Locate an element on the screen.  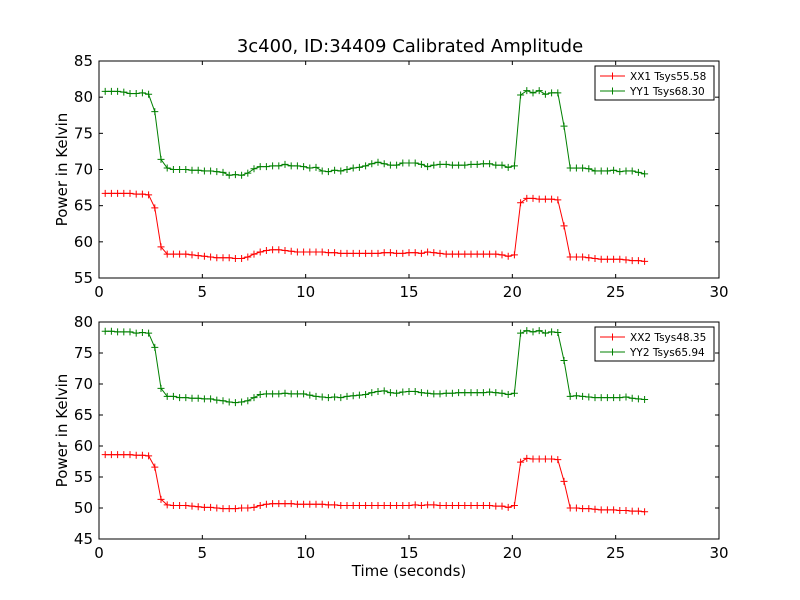
y-tick-label: 80 is located at coordinates (83, 97).